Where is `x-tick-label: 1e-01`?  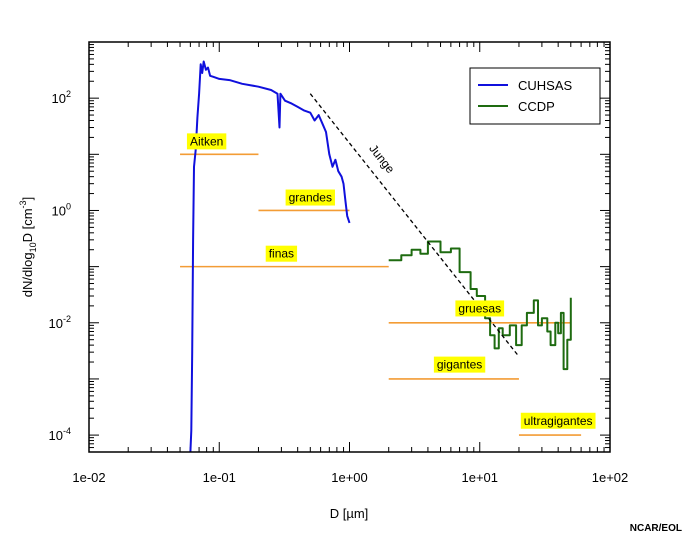 x-tick-label: 1e-01 is located at coordinates (219, 477).